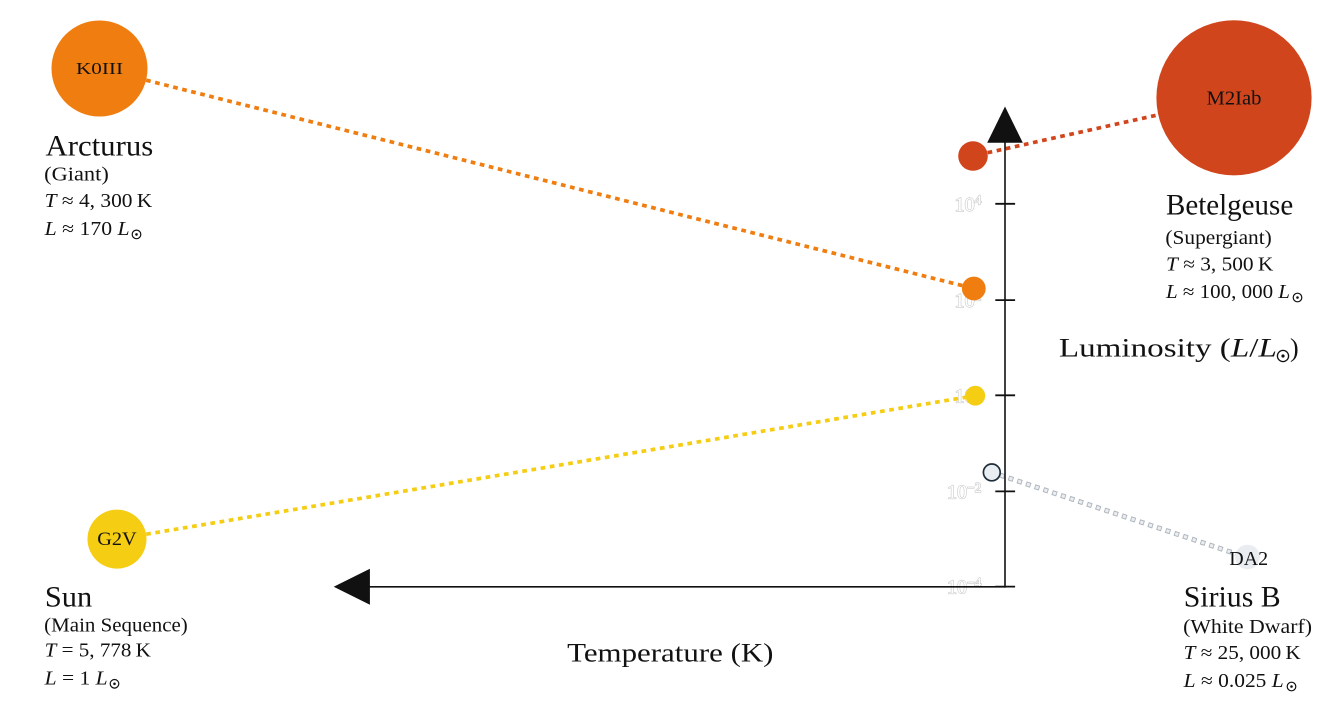 Image resolution: width=1337 pixels, height=711 pixels. What do you see at coordinates (98, 650) in the screenshot?
I see `svg-text: T = 5, 778 K` at bounding box center [98, 650].